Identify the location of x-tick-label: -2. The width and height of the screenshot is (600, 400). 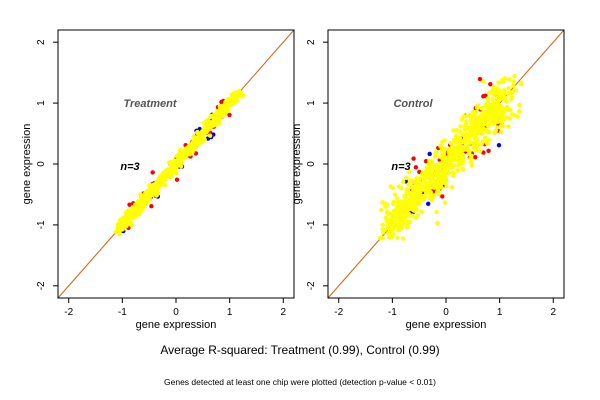
(338, 312).